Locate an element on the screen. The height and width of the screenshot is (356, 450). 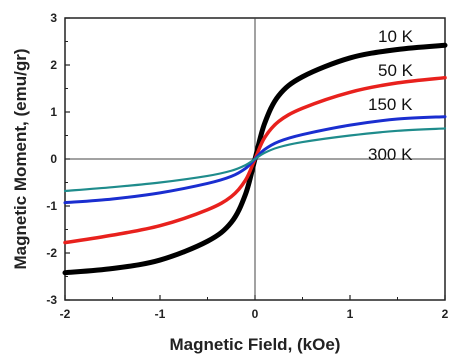
series-label-300-k: 300 K is located at coordinates (390, 154).